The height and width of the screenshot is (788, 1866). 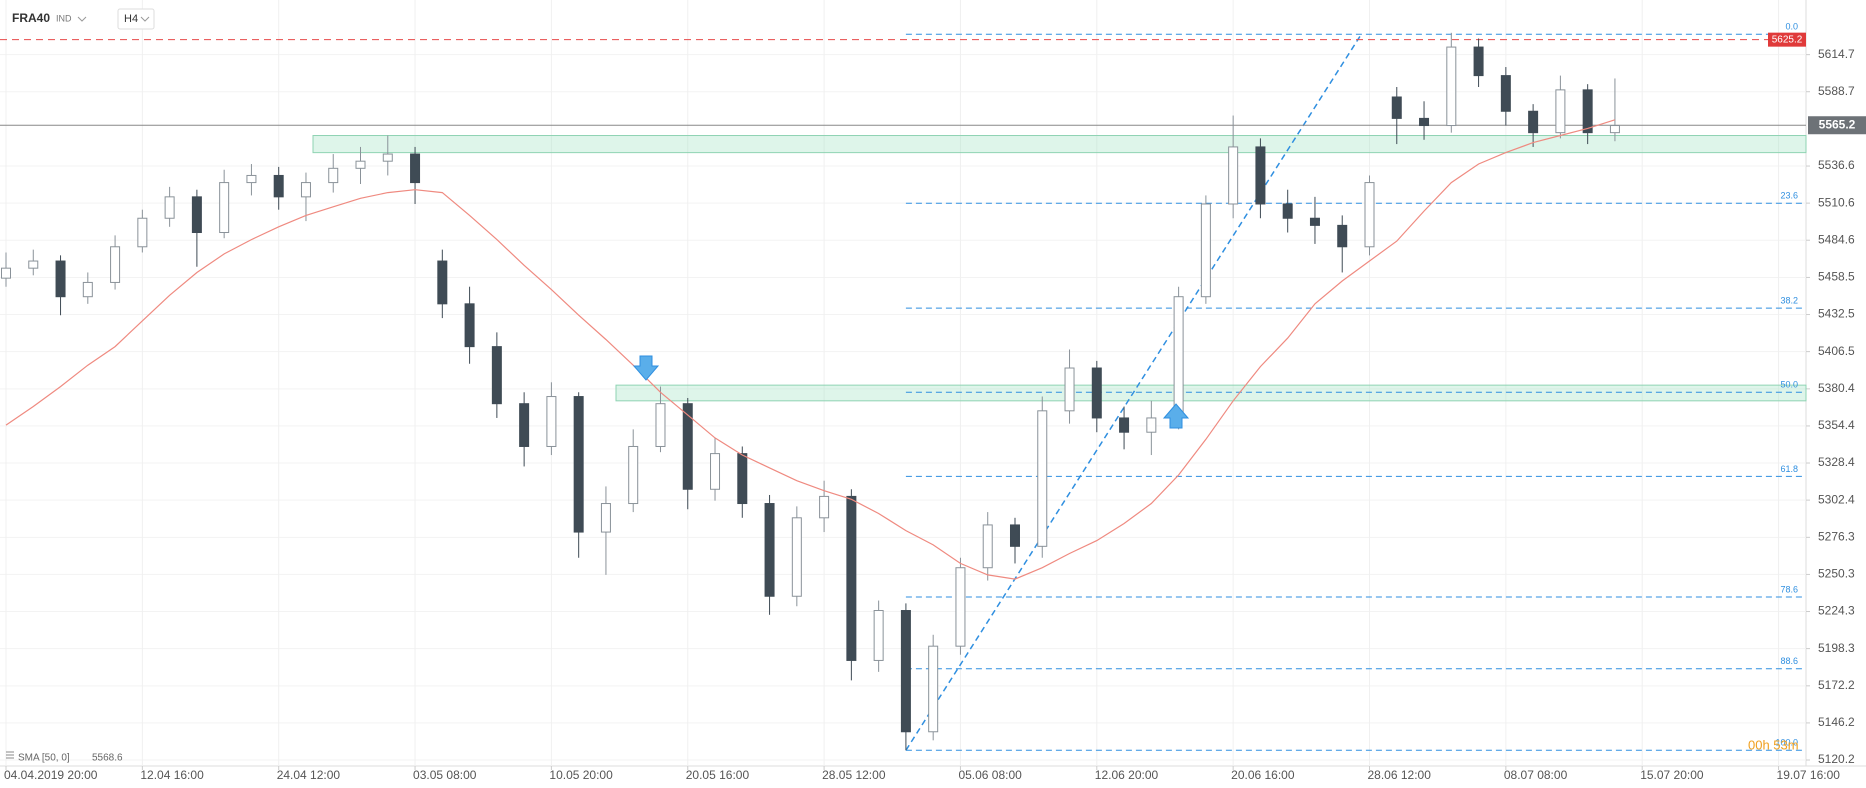 I want to click on caret, so click(x=82, y=19).